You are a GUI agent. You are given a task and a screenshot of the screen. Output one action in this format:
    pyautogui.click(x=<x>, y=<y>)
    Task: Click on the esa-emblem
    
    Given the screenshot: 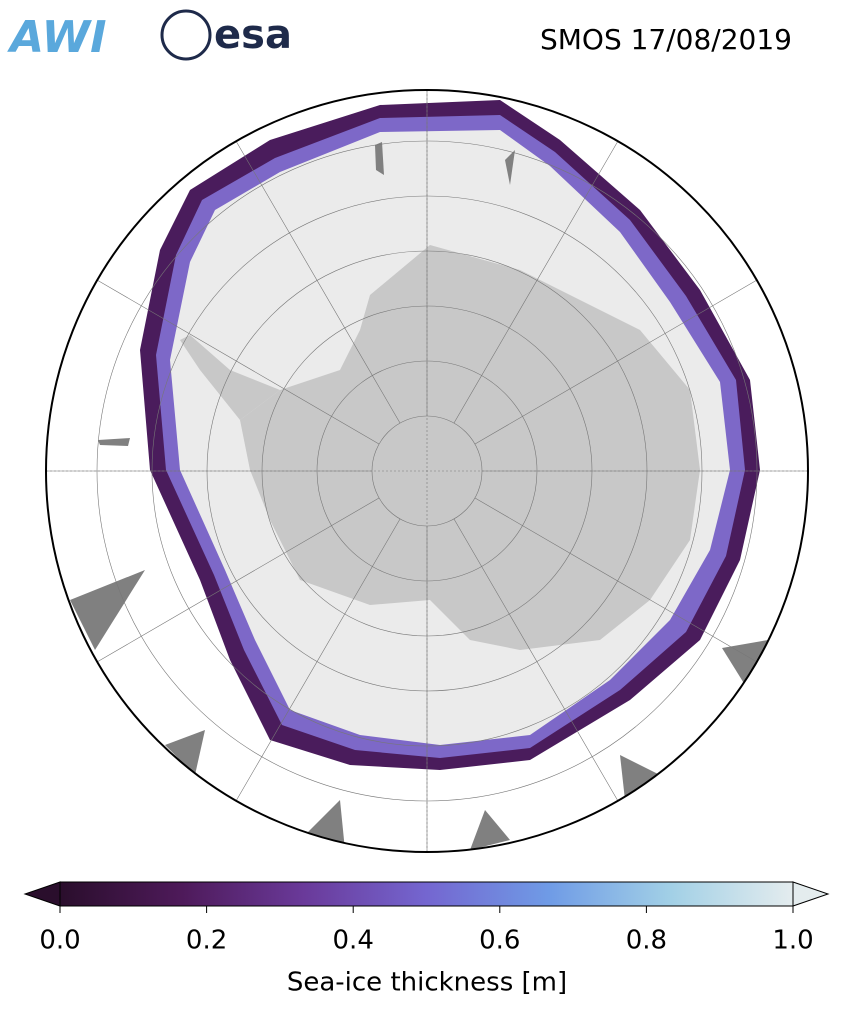 What is the action you would take?
    pyautogui.click(x=186, y=35)
    